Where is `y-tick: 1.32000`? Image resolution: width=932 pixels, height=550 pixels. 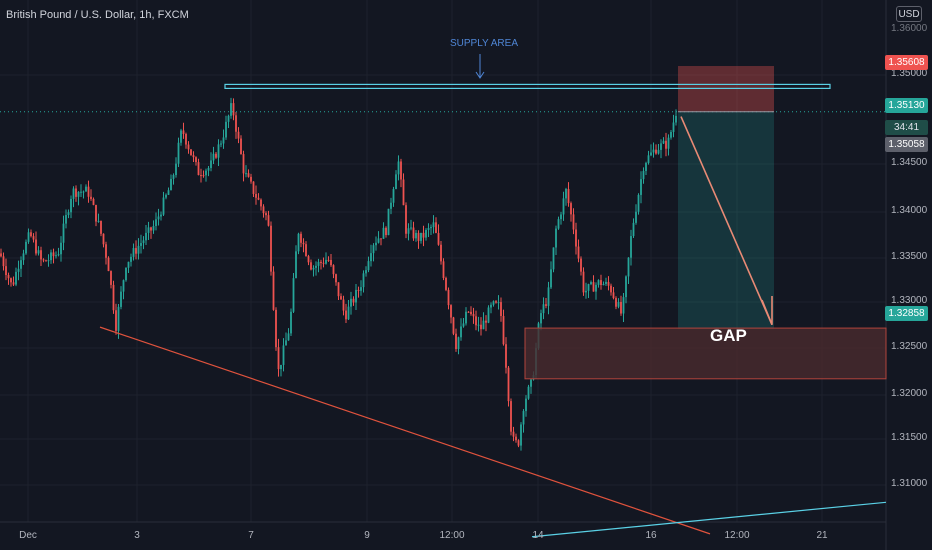
y-tick: 1.32000 is located at coordinates (909, 393).